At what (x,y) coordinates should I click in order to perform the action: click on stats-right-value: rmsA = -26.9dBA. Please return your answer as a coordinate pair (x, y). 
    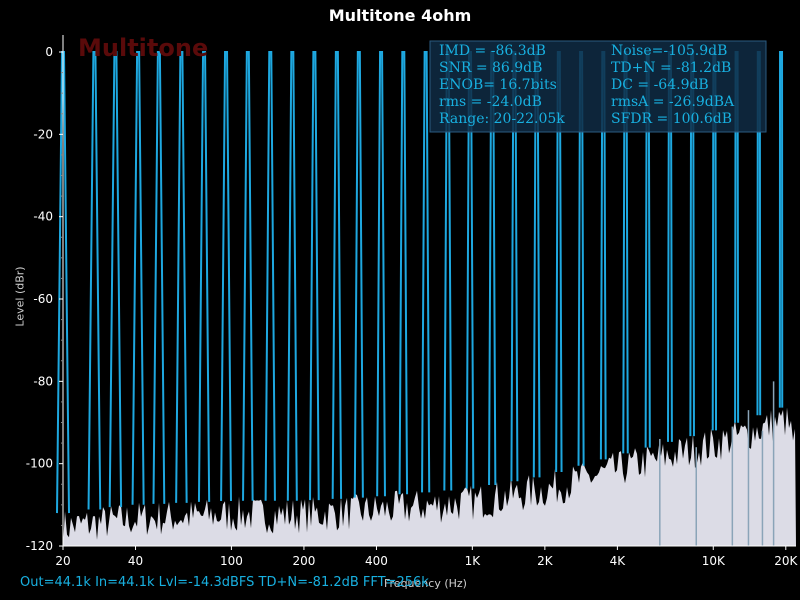
    Looking at the image, I should click on (673, 102).